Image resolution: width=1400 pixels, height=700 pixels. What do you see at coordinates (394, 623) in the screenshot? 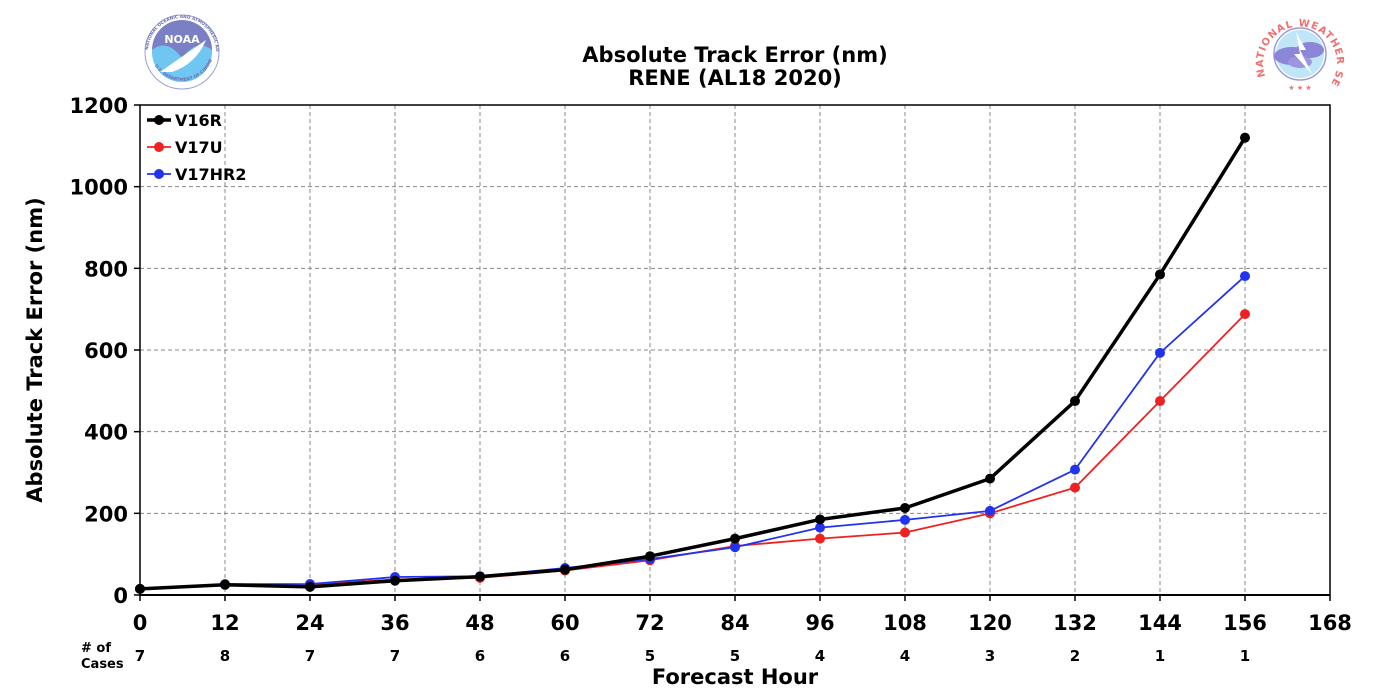
I see `x-tick-label: 36` at bounding box center [394, 623].